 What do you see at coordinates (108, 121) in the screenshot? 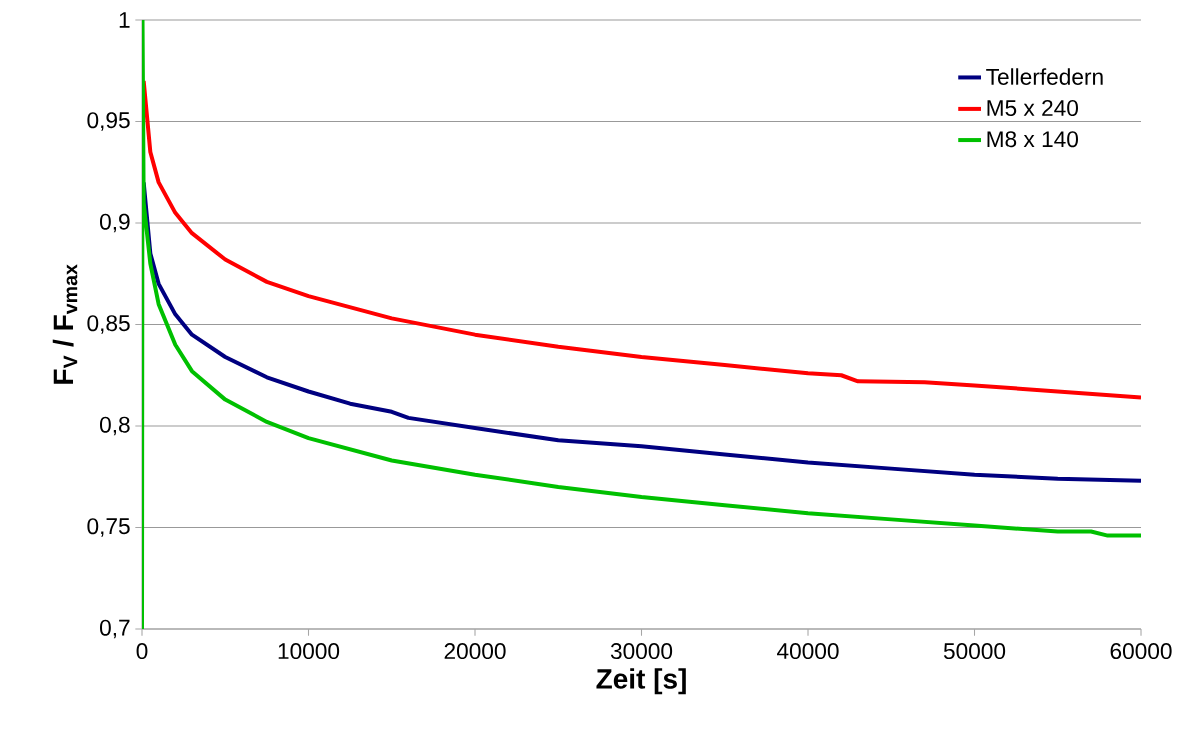
I see `y-tick-label: 0,95` at bounding box center [108, 121].